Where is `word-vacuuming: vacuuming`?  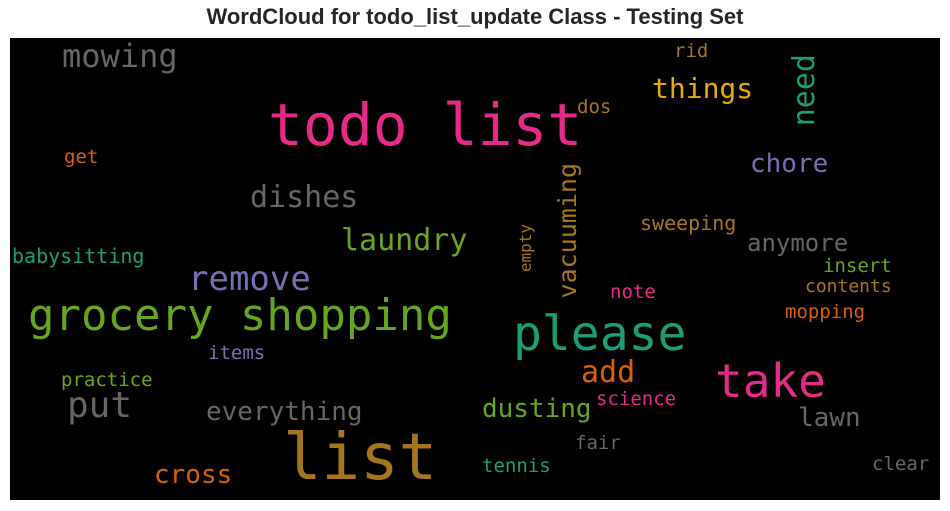 word-vacuuming: vacuuming is located at coordinates (567, 231).